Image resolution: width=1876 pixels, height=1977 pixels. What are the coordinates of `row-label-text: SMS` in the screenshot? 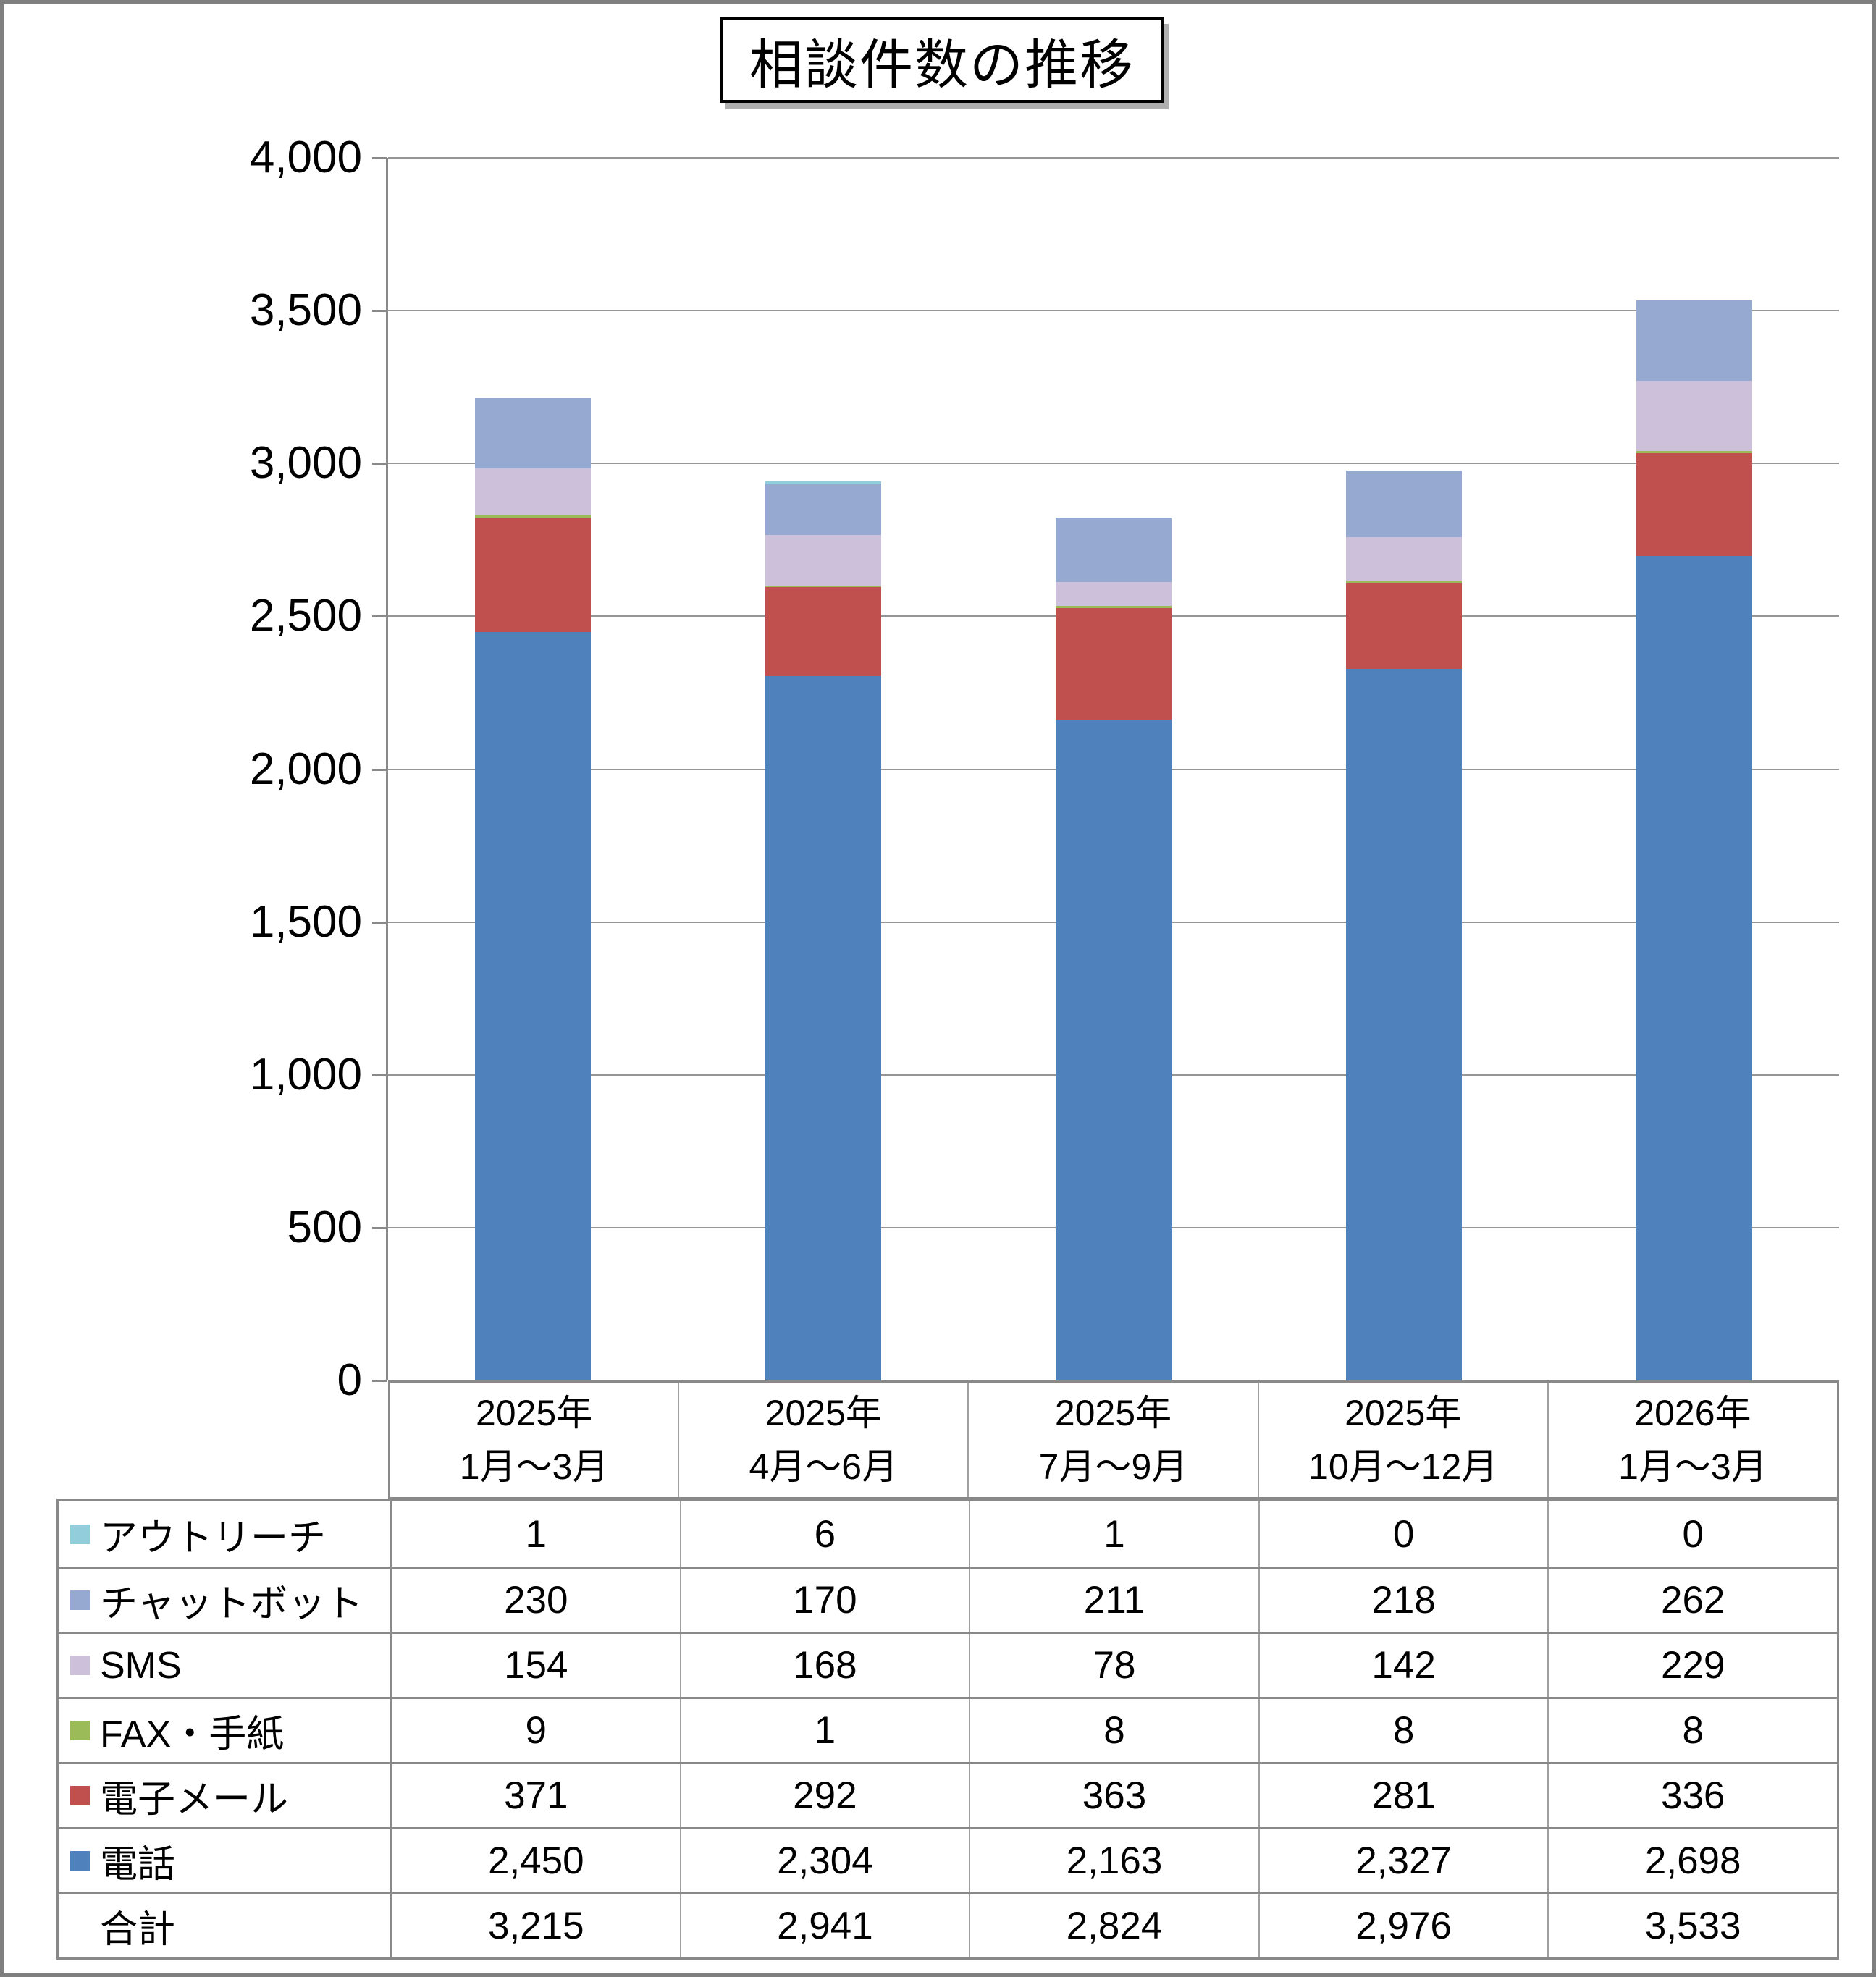 It's located at (141, 1665).